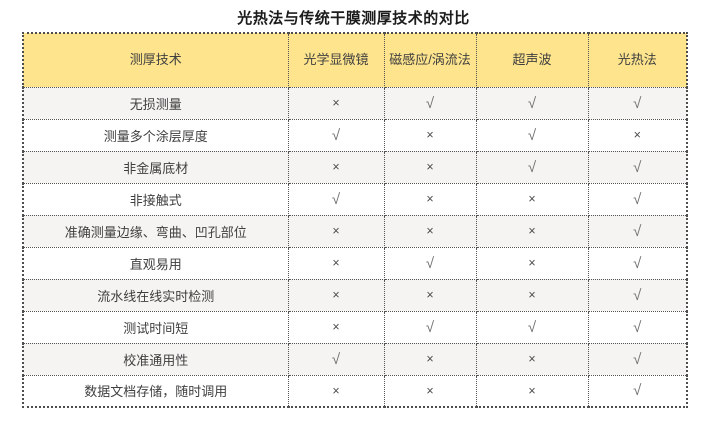 The width and height of the screenshot is (707, 426). I want to click on table-row: 非金属底材 × × √ √, so click(355, 167).